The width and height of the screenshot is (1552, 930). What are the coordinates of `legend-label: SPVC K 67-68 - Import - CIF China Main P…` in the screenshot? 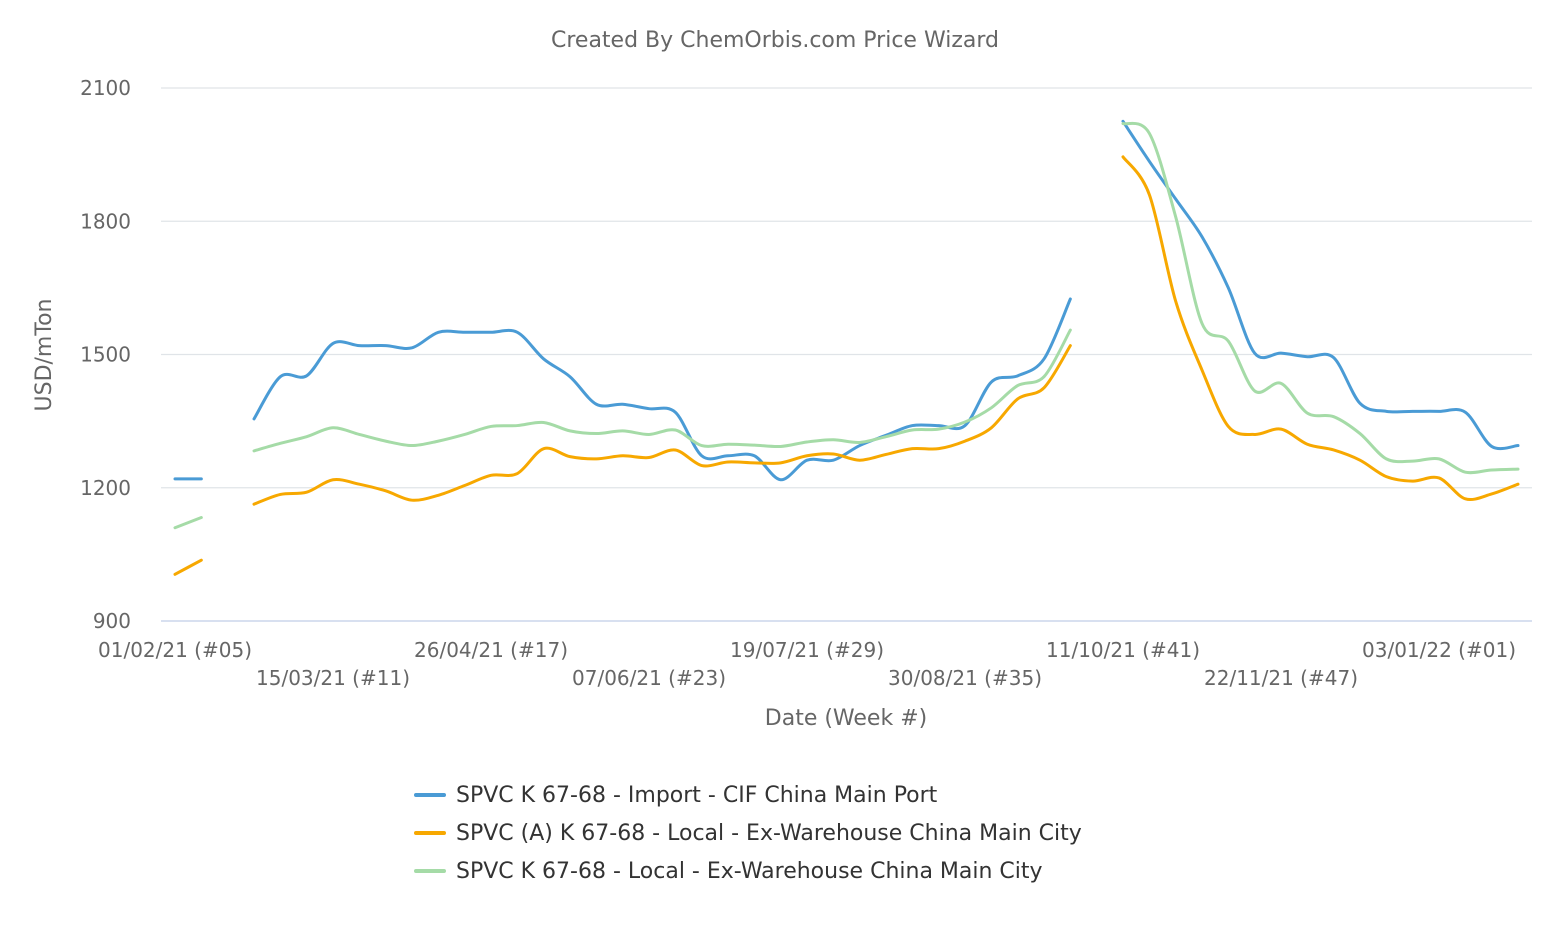 It's located at (697, 795).